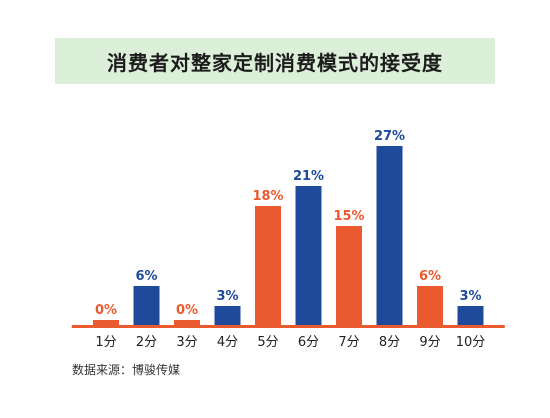  What do you see at coordinates (471, 342) in the screenshot?
I see `category-label-10: 10分` at bounding box center [471, 342].